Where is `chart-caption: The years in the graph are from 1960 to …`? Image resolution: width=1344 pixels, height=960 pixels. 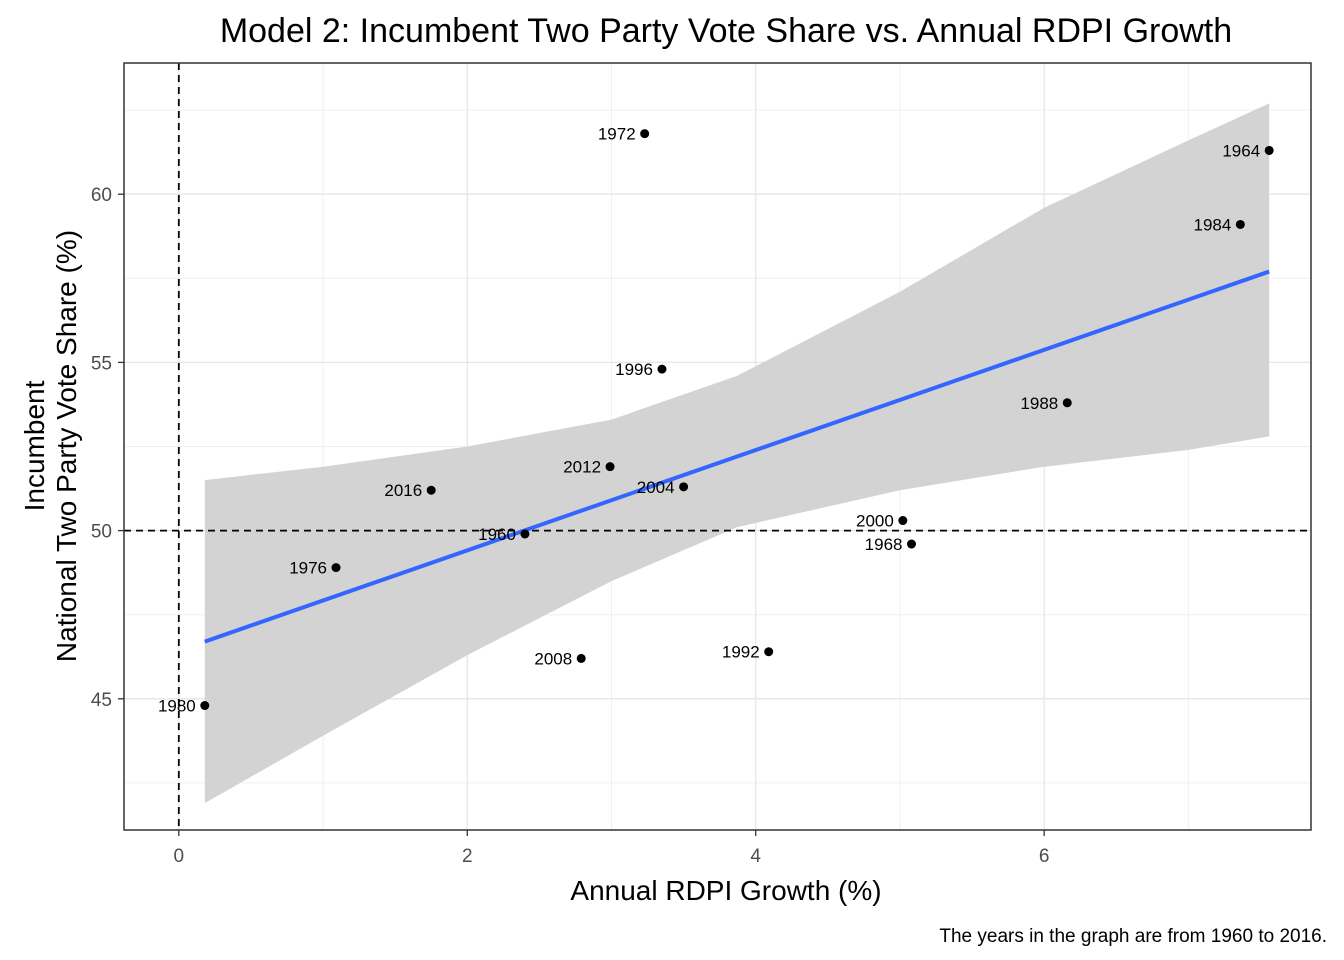
chart-caption: The years in the graph are from 1960 to … is located at coordinates (1133, 936).